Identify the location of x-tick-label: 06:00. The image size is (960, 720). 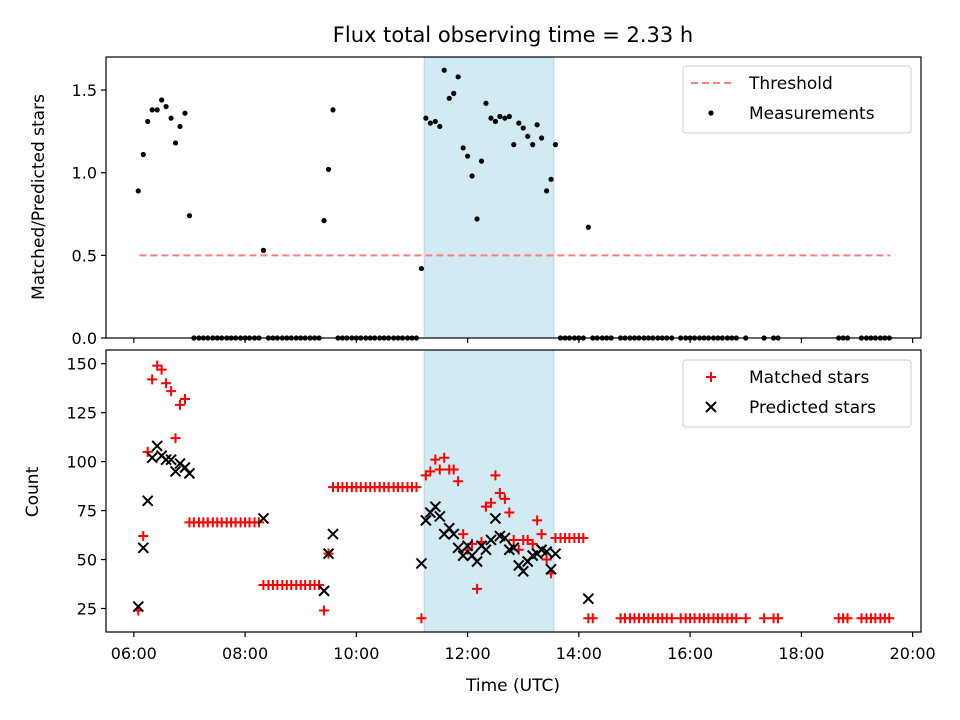
(134, 653).